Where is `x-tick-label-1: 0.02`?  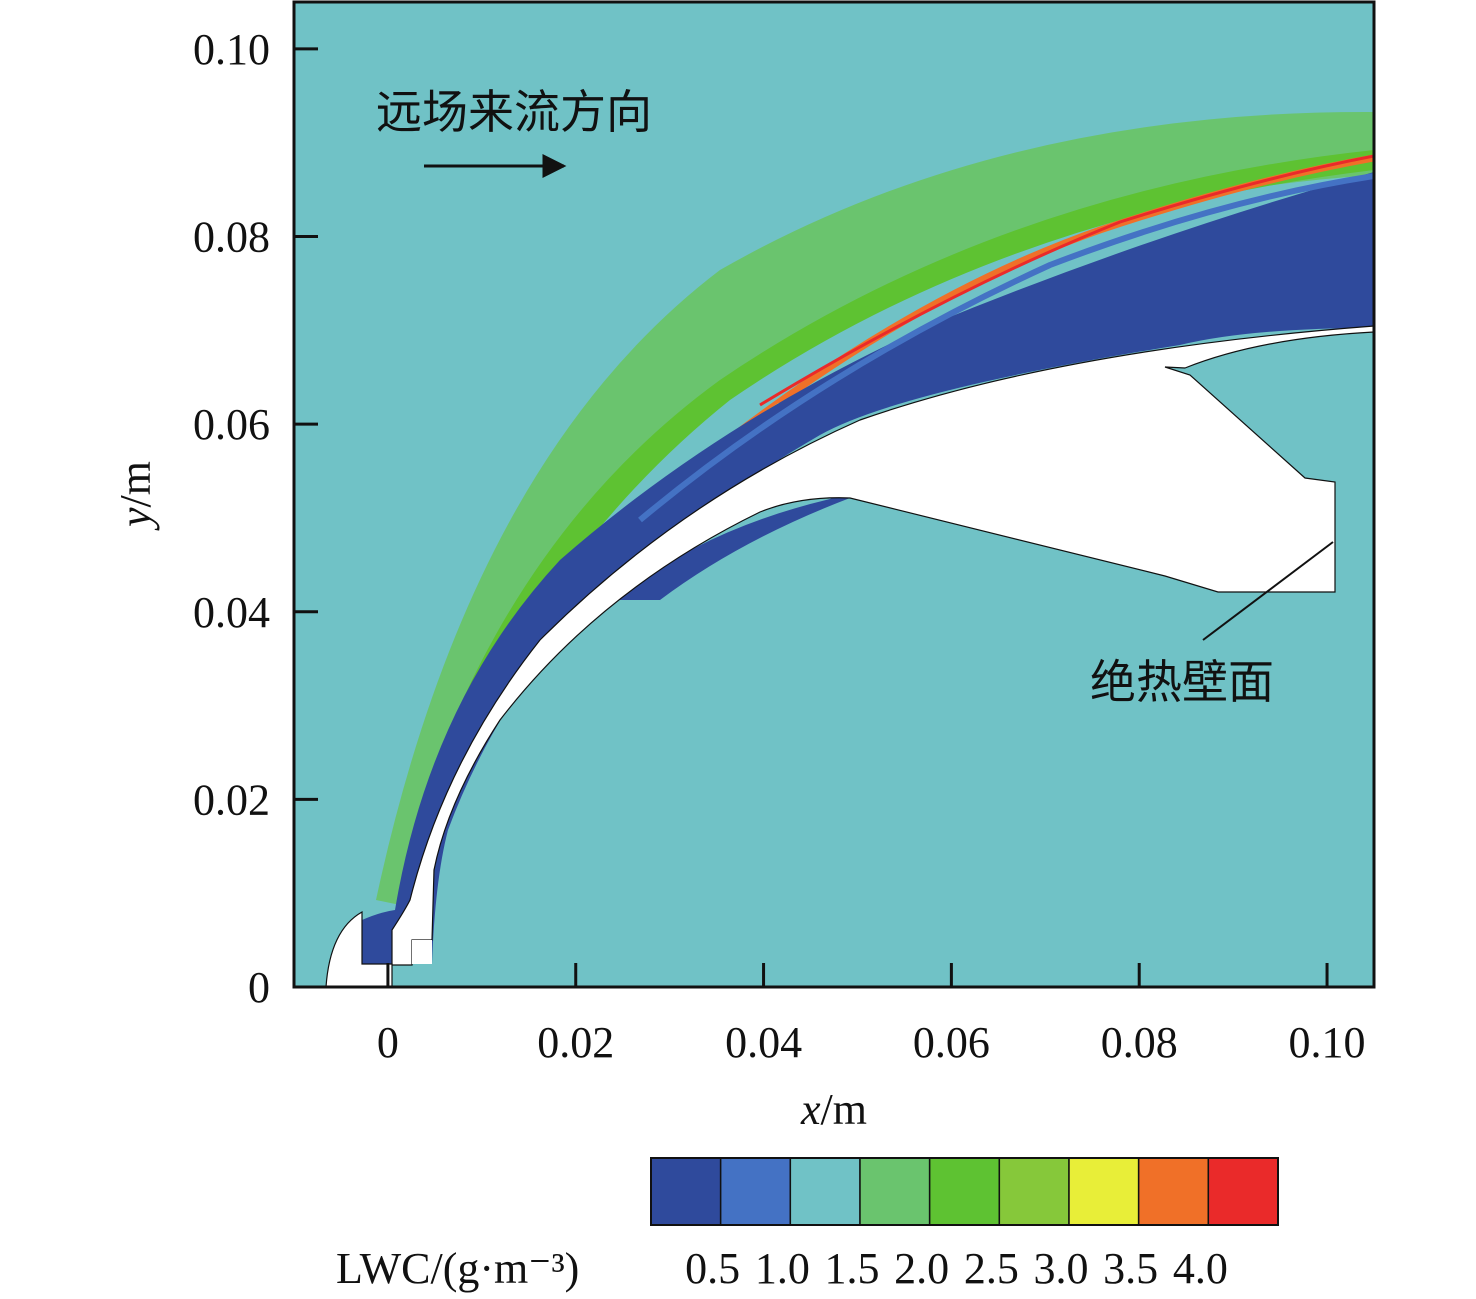 x-tick-label-1: 0.02 is located at coordinates (575, 1042).